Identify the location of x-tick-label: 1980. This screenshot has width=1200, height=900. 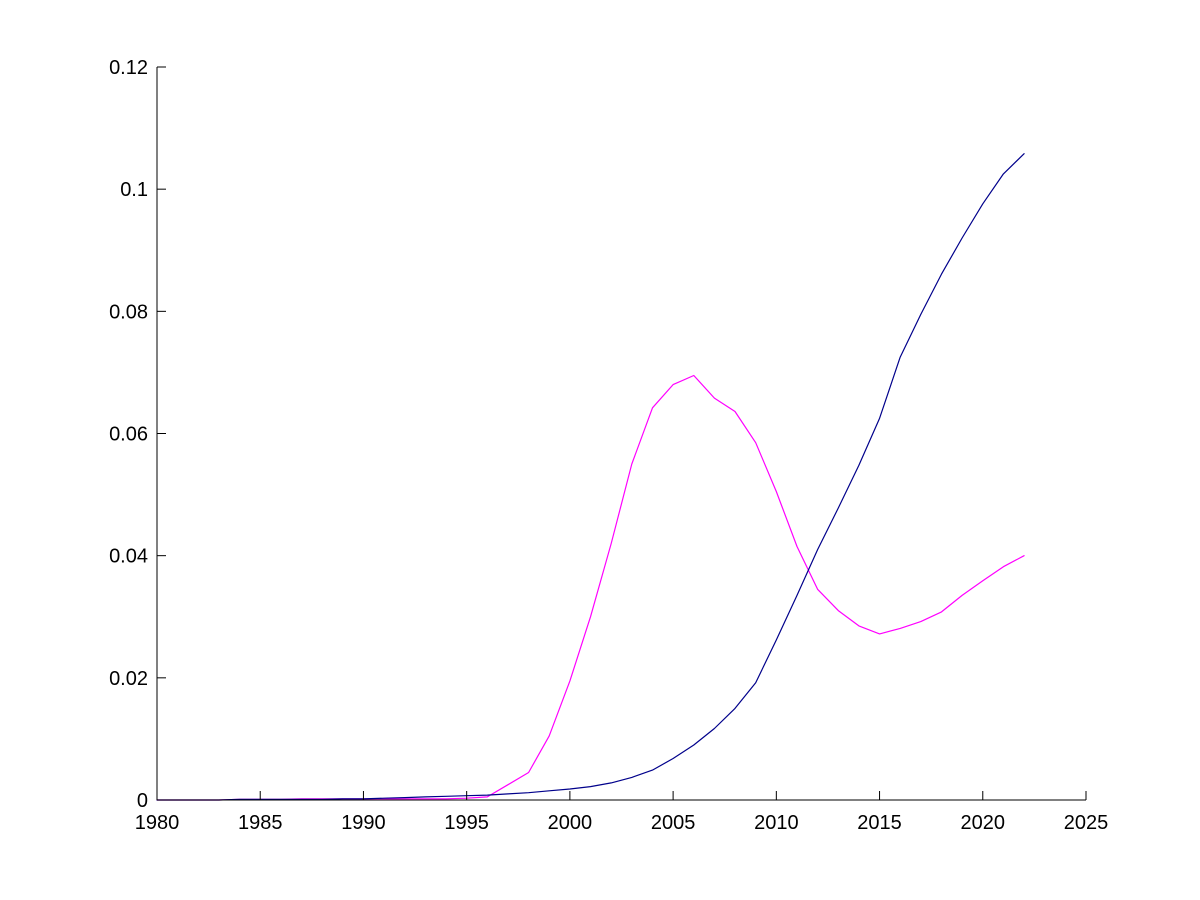
(157, 823).